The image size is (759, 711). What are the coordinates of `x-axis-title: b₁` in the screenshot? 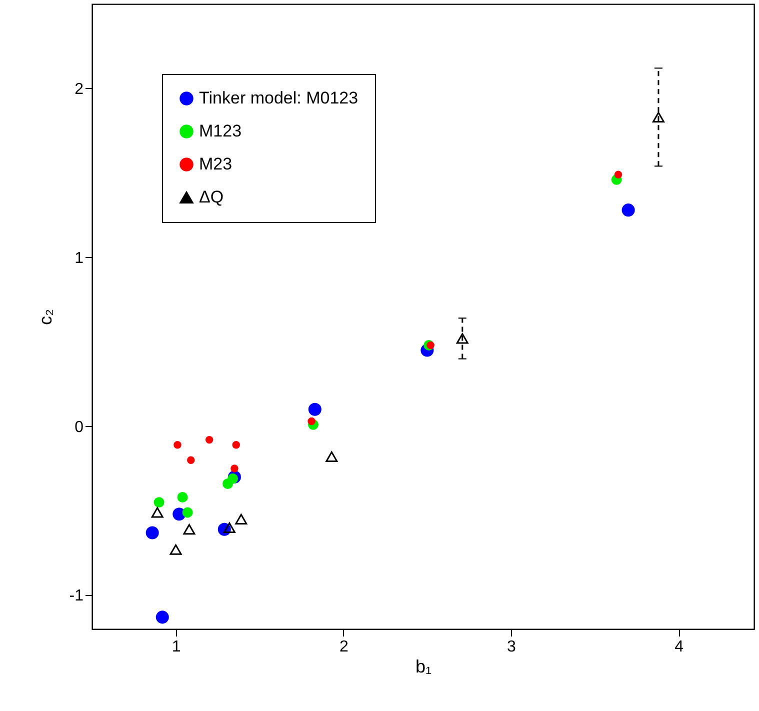 It's located at (423, 666).